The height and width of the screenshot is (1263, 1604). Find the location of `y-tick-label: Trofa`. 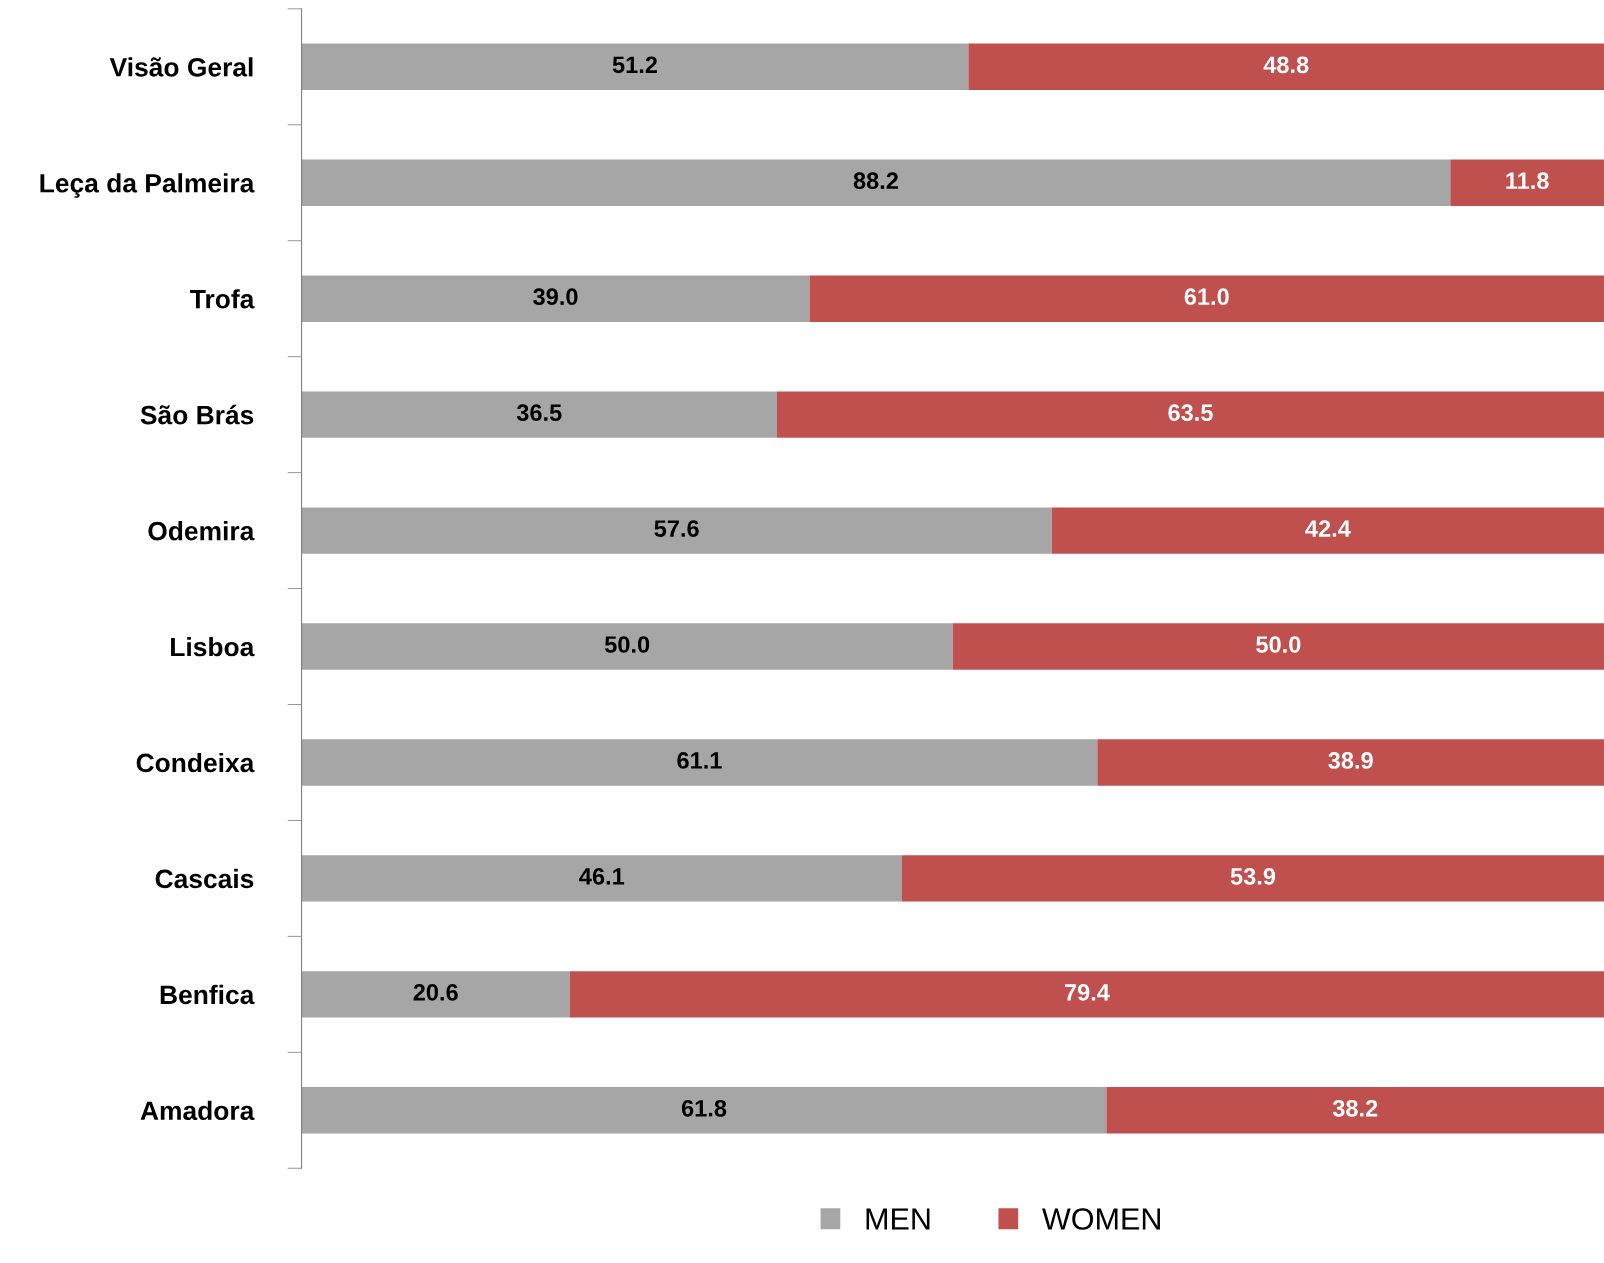

y-tick-label: Trofa is located at coordinates (222, 299).